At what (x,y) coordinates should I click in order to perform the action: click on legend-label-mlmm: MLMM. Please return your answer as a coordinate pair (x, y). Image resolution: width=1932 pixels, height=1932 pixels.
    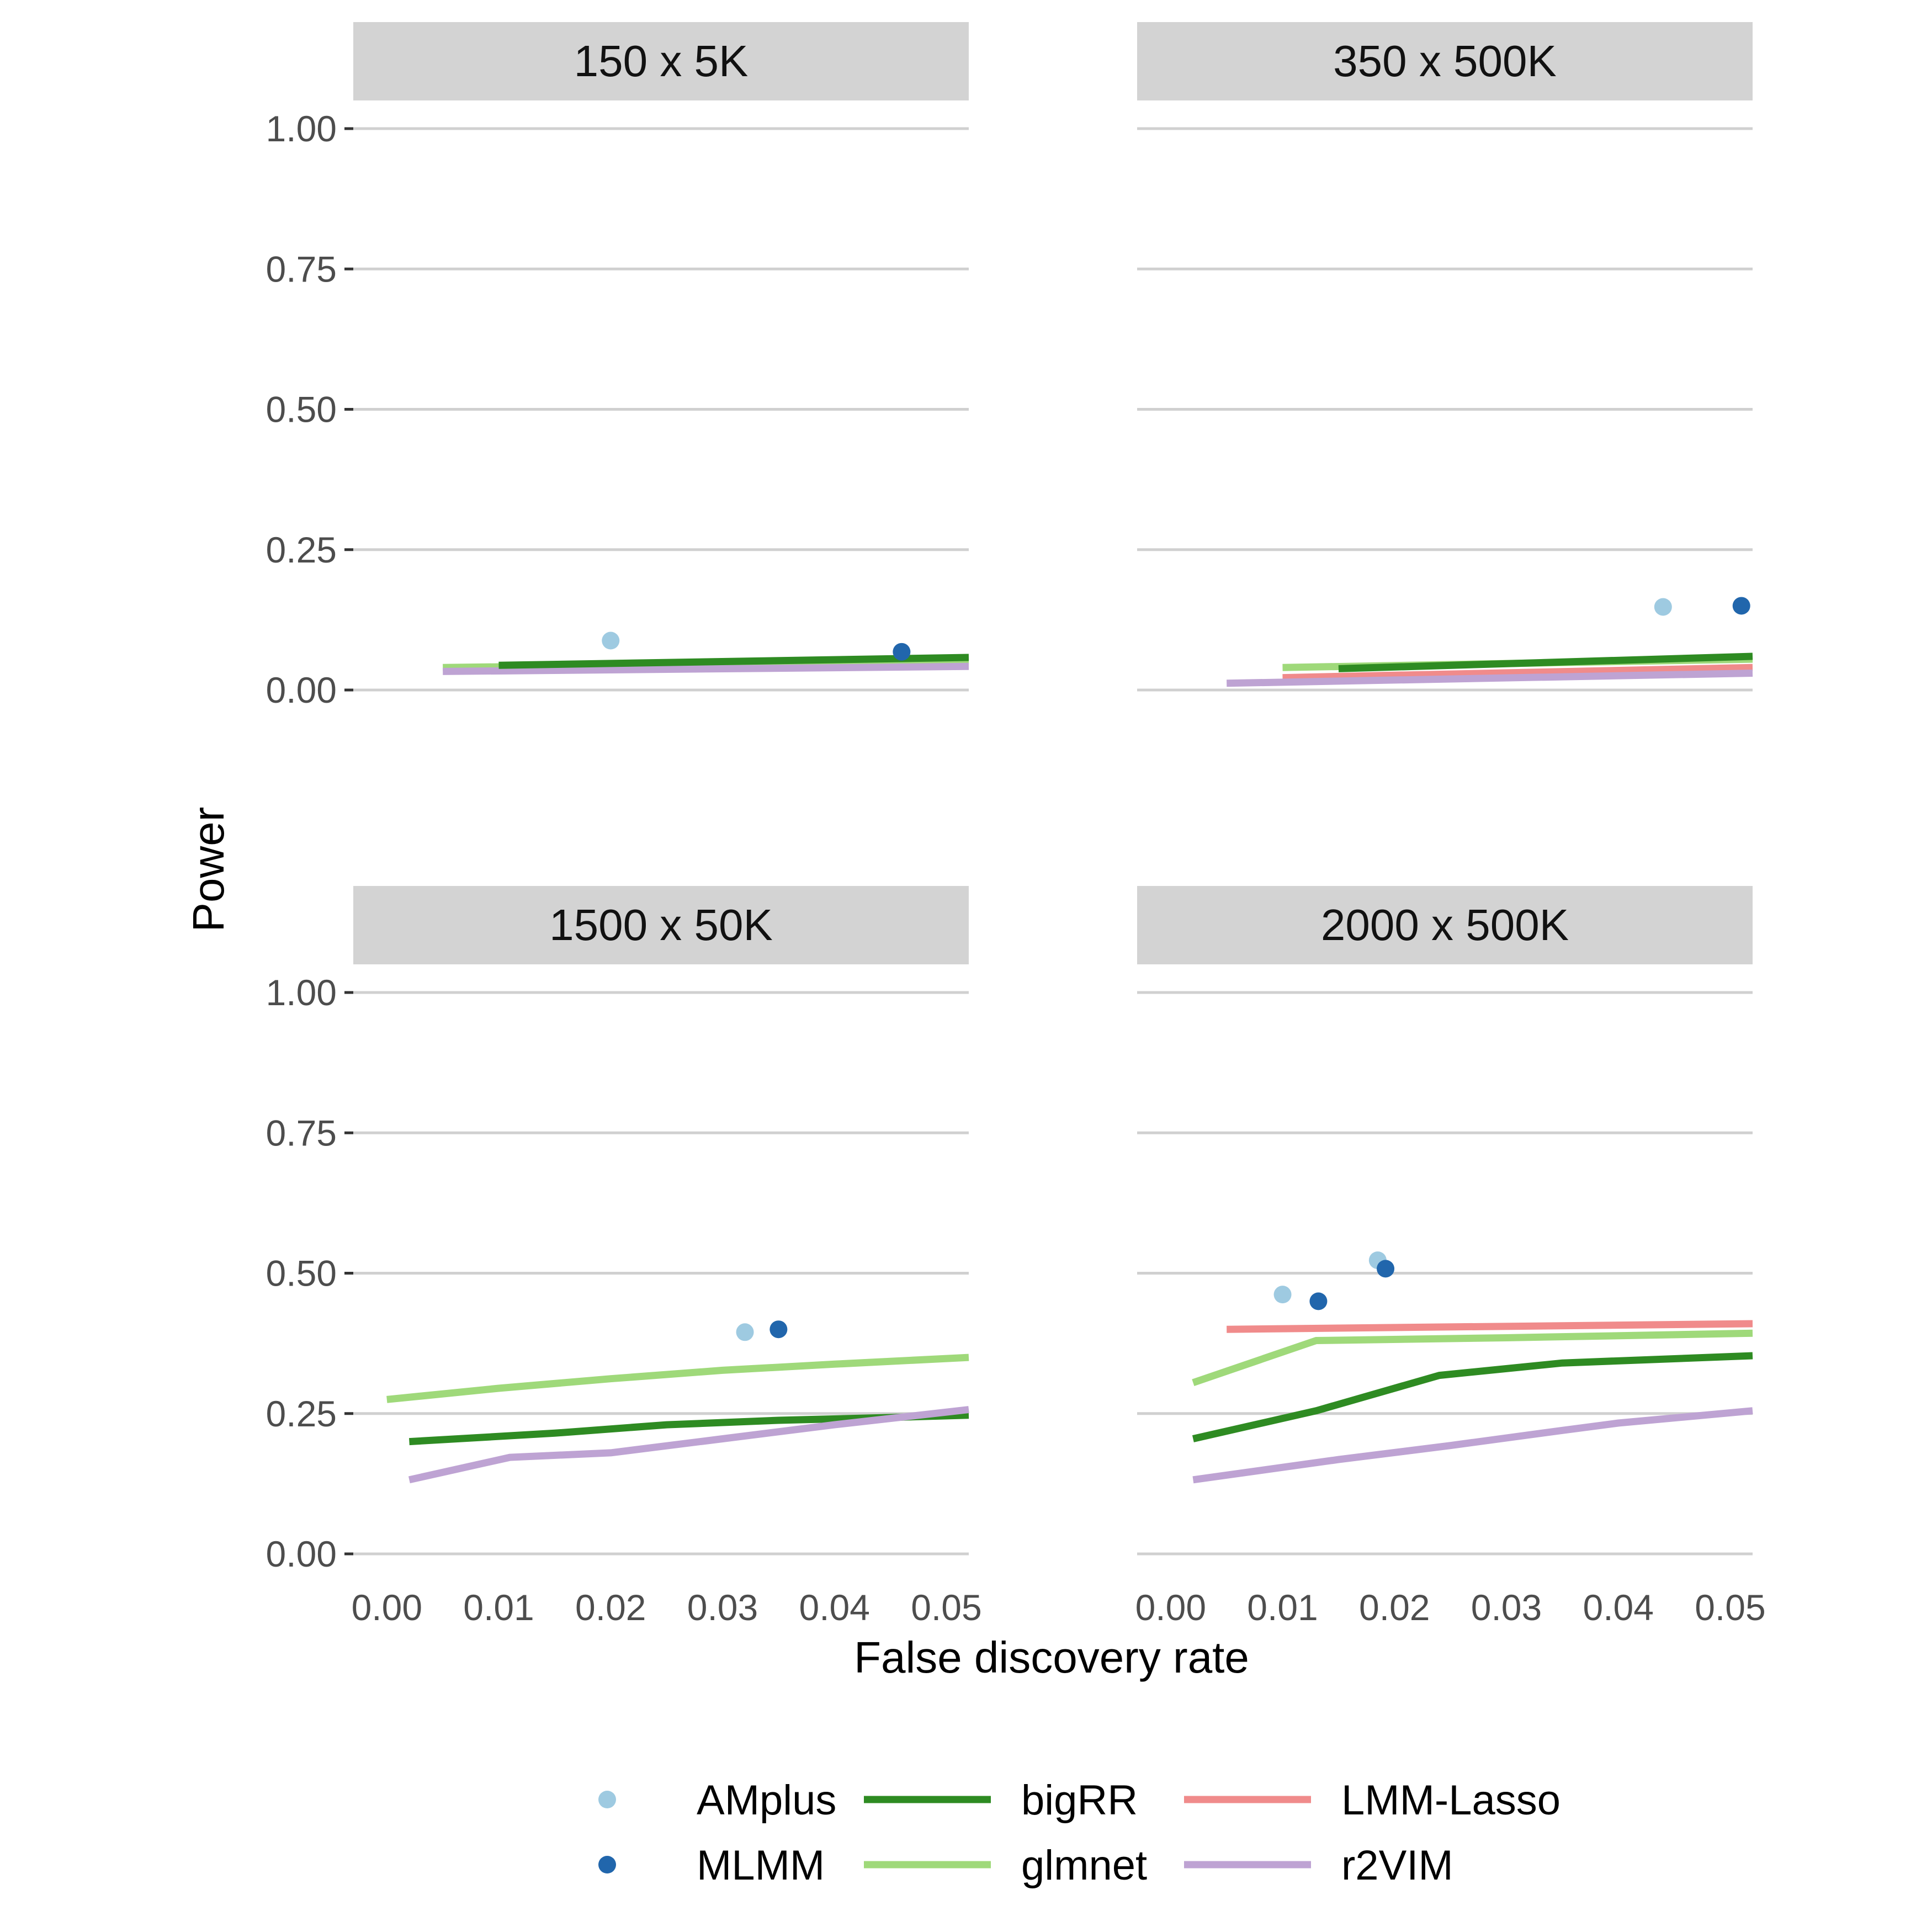
    Looking at the image, I should click on (761, 1866).